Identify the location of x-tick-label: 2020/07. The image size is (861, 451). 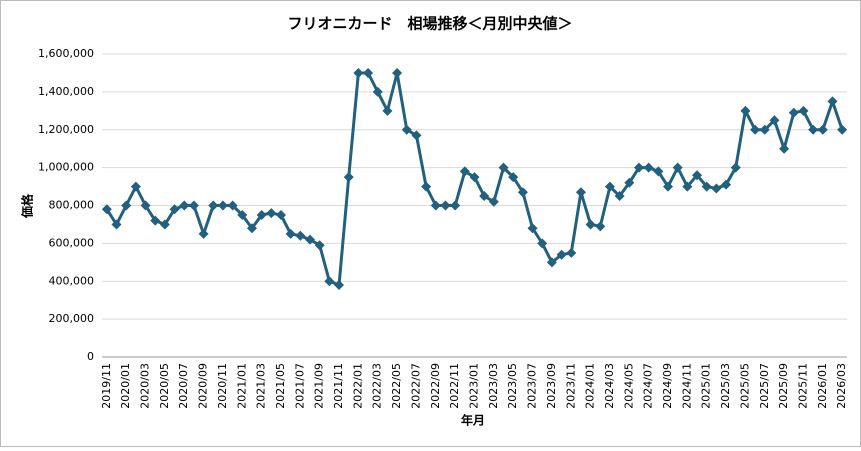
(183, 386).